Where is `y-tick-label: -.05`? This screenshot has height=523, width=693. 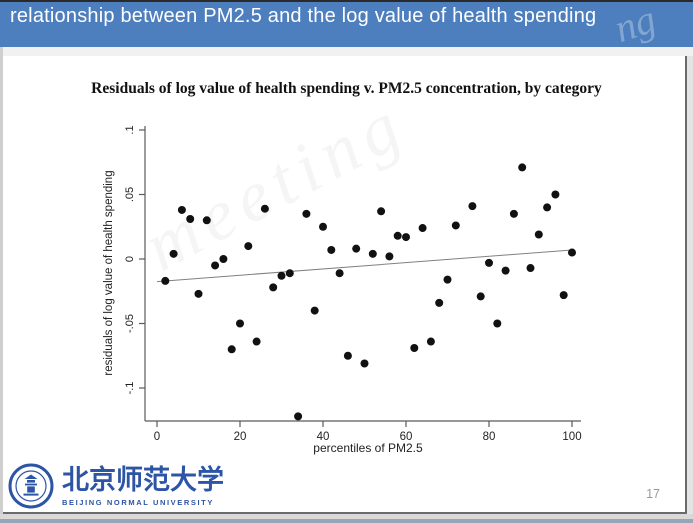 y-tick-label: -.05 is located at coordinates (130, 323).